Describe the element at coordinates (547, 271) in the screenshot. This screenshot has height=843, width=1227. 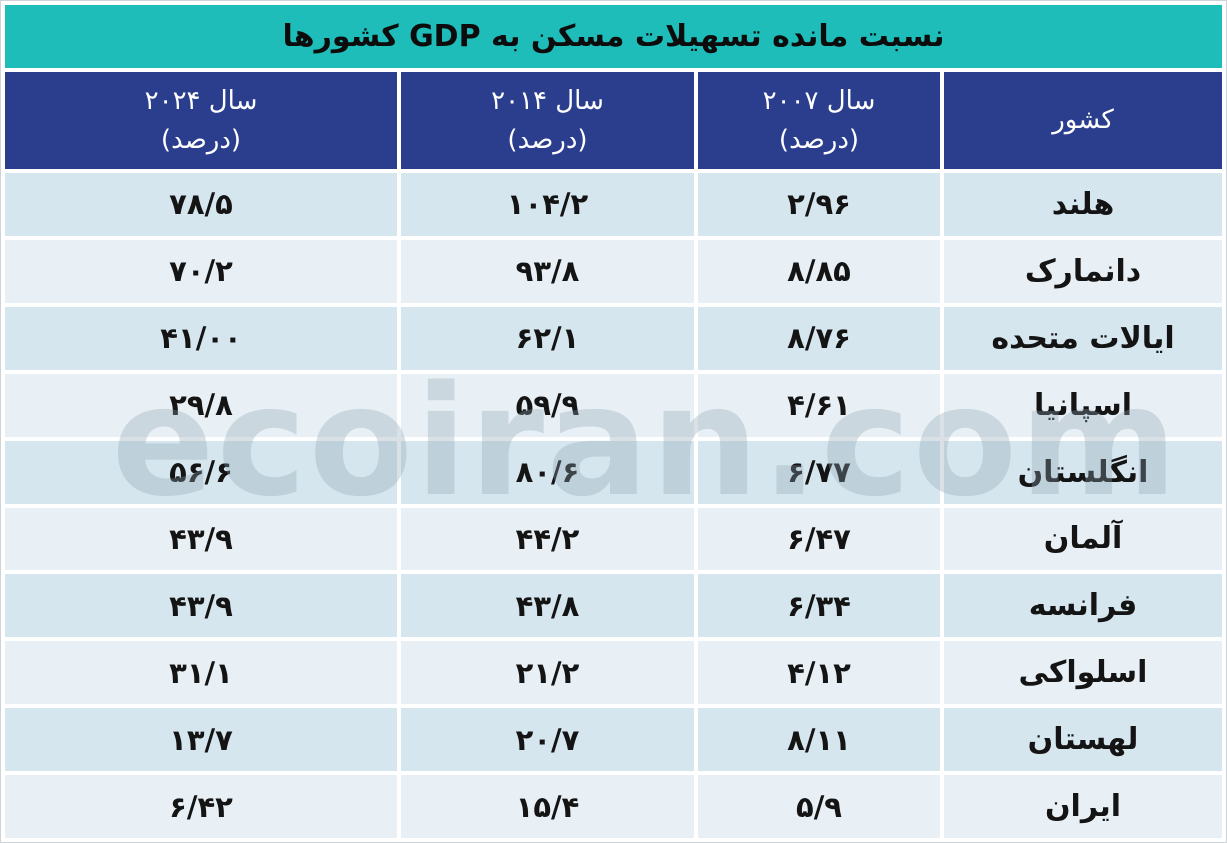
I see `cell-2014: ۹۳/۸` at that location.